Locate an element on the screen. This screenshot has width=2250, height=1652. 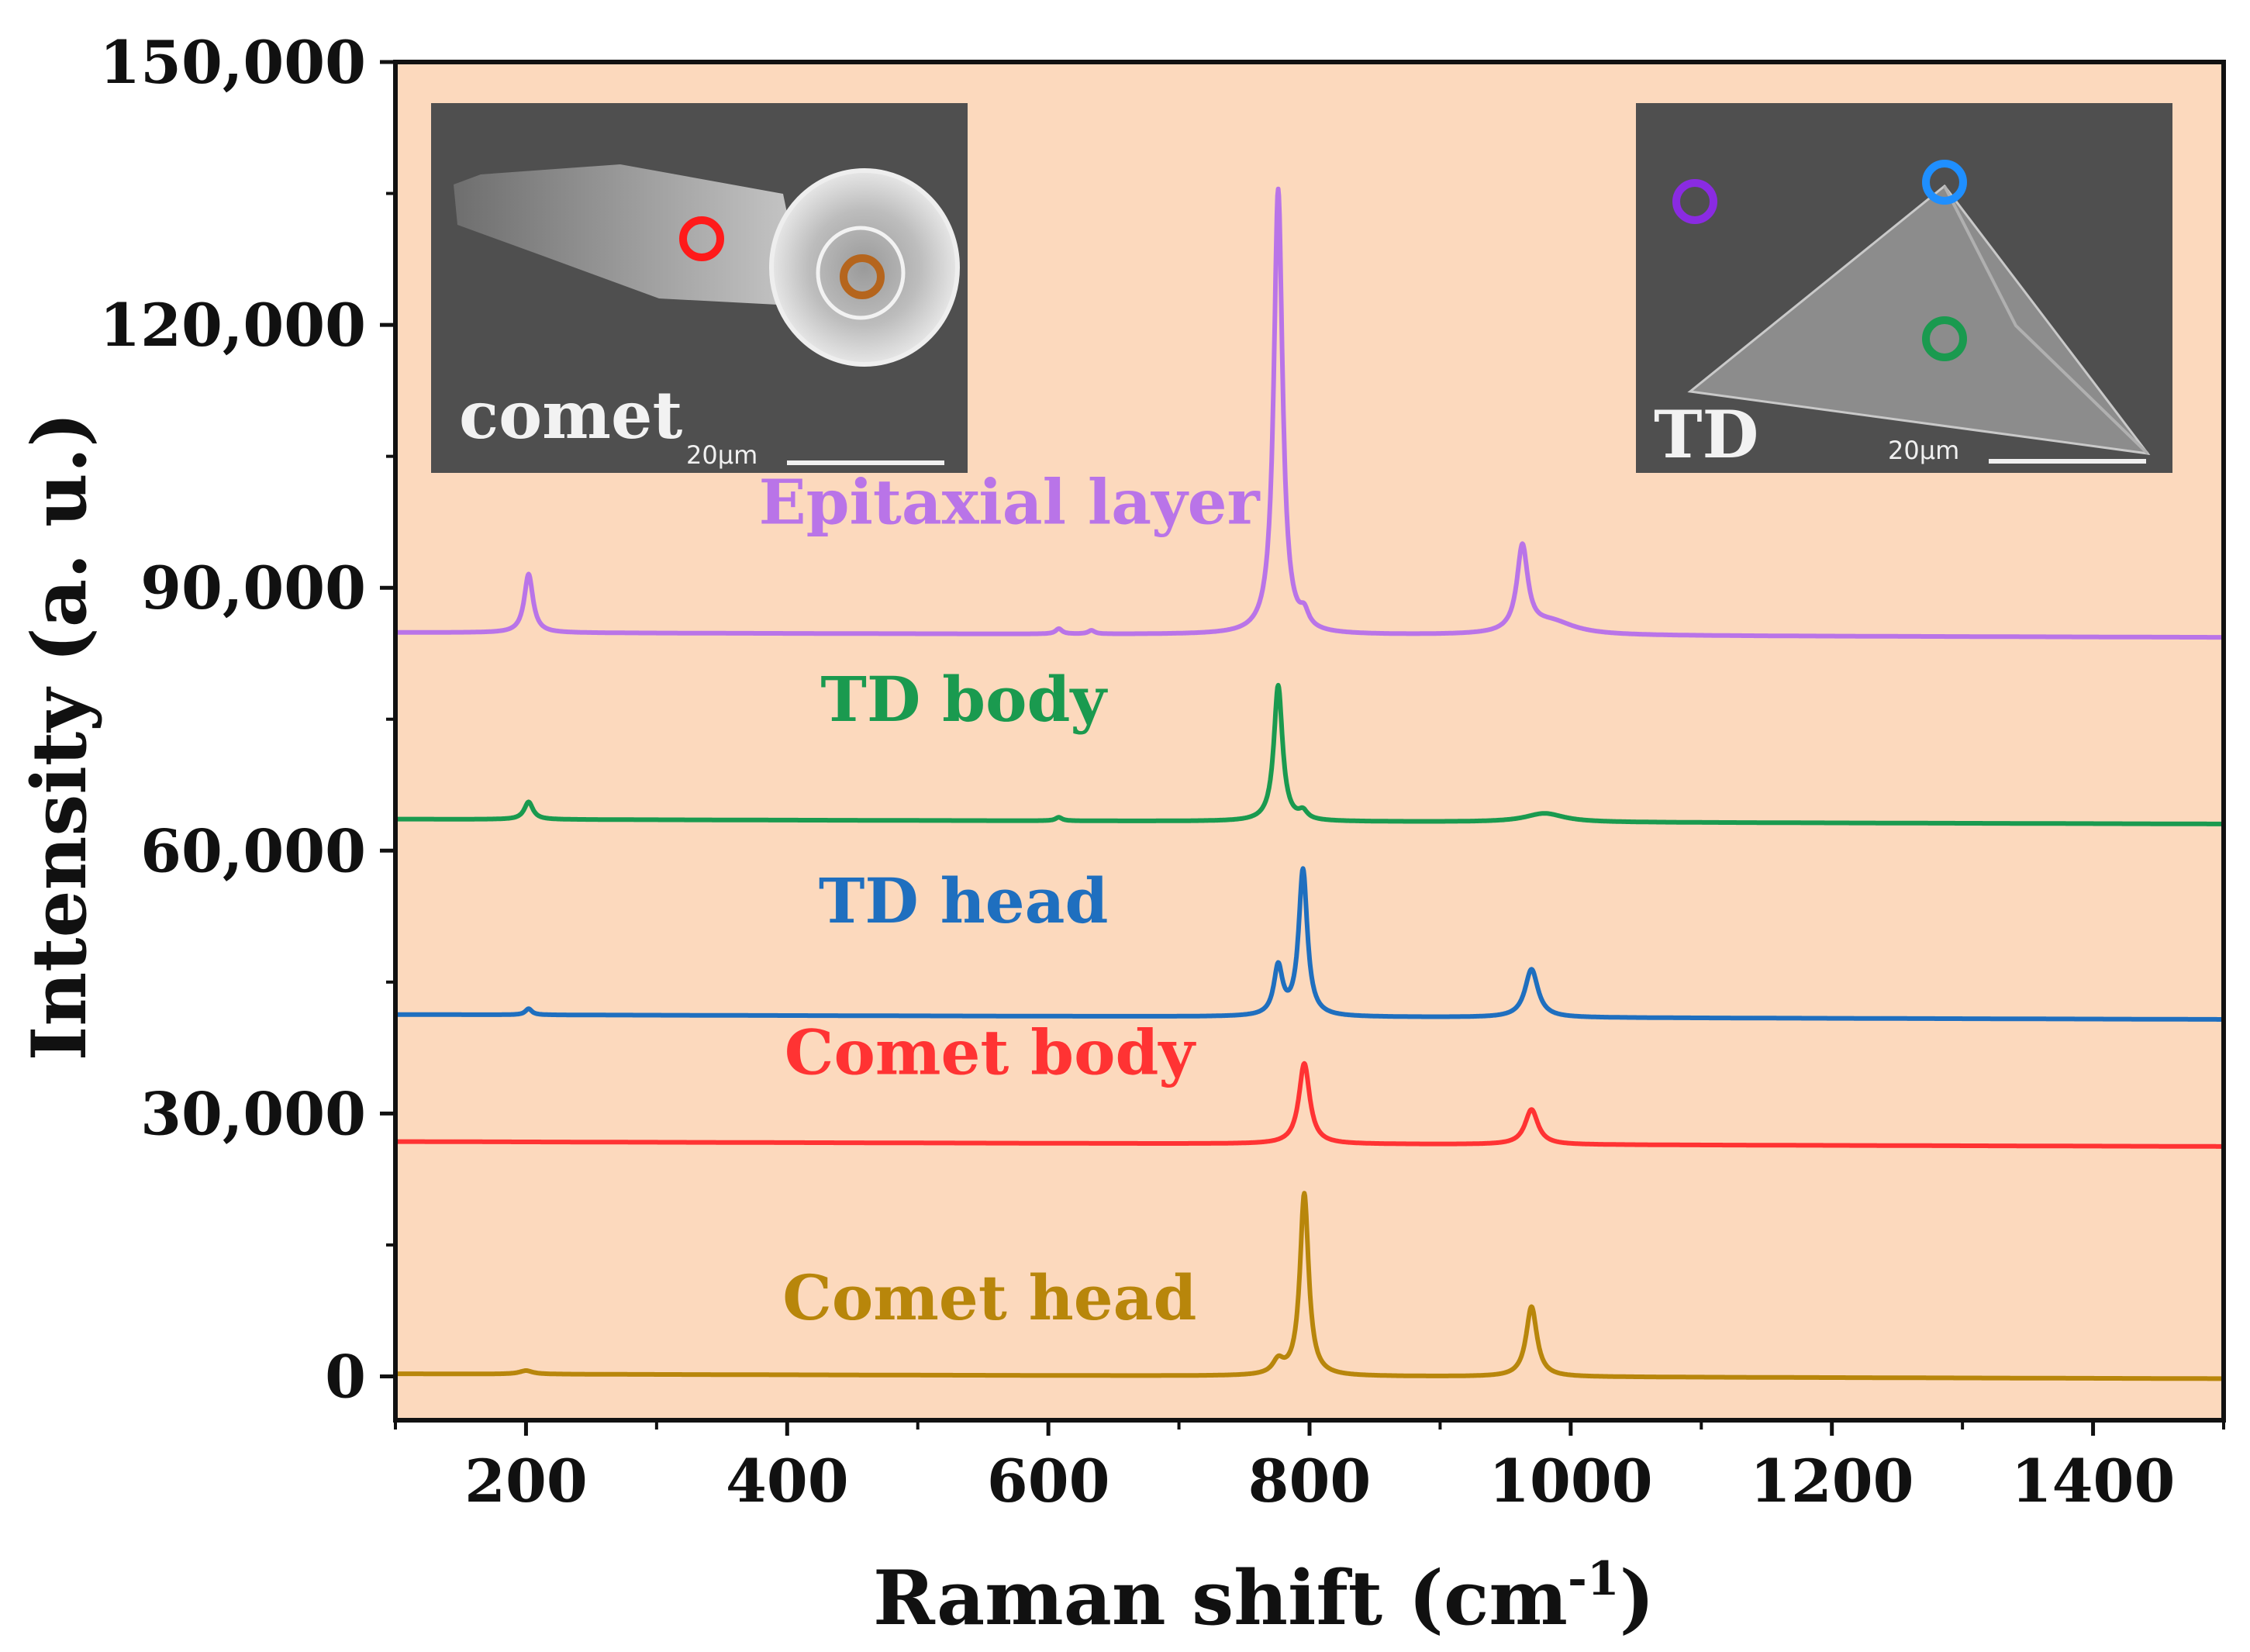
comet-head-core is located at coordinates (861, 273).